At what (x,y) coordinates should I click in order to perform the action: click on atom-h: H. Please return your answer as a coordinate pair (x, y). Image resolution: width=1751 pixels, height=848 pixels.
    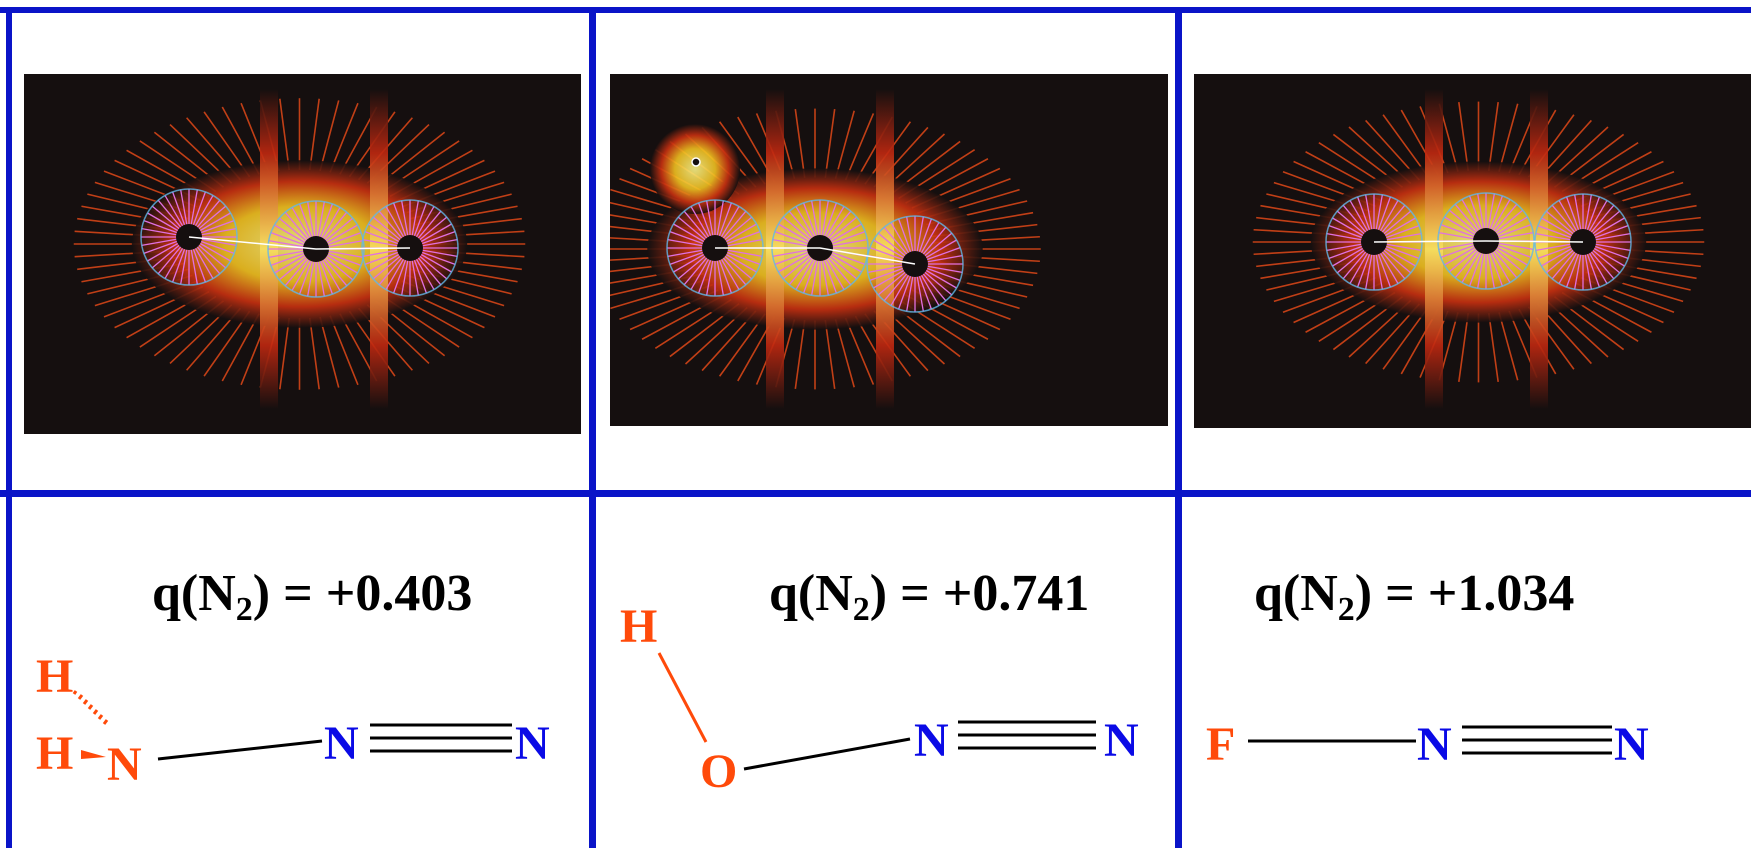
    Looking at the image, I should click on (638, 626).